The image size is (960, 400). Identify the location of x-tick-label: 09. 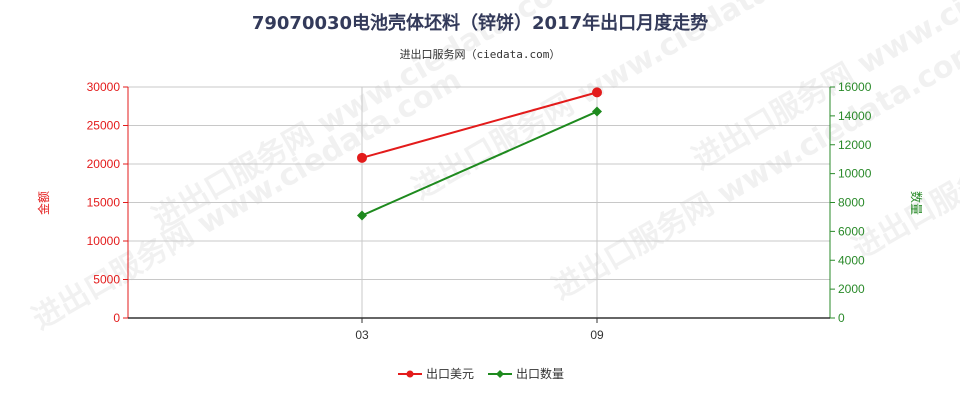
(597, 335).